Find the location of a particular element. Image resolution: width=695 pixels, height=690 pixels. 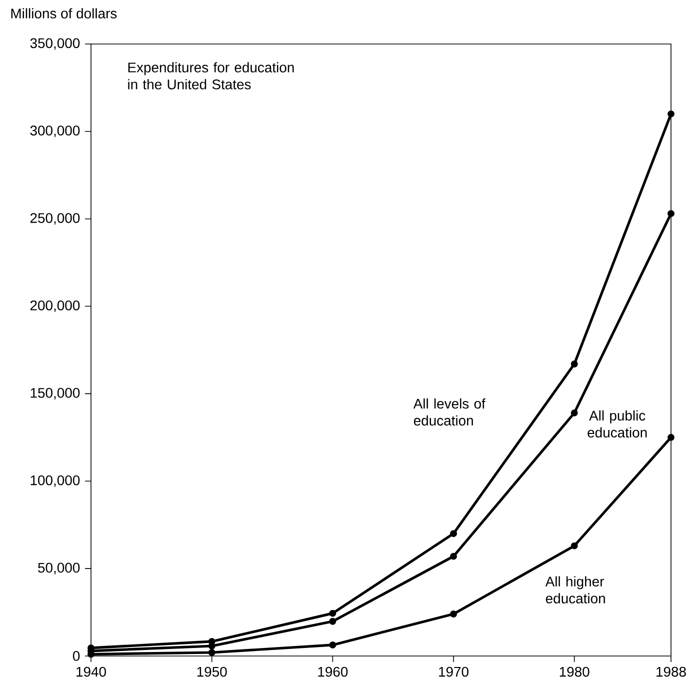

x-tick-label: 1960 is located at coordinates (333, 671).